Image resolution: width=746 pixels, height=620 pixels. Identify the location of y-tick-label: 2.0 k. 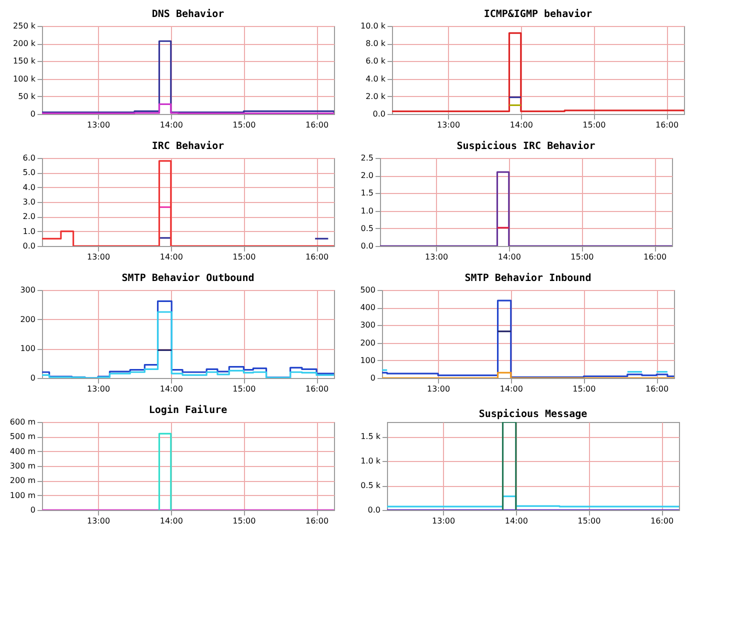
(376, 96).